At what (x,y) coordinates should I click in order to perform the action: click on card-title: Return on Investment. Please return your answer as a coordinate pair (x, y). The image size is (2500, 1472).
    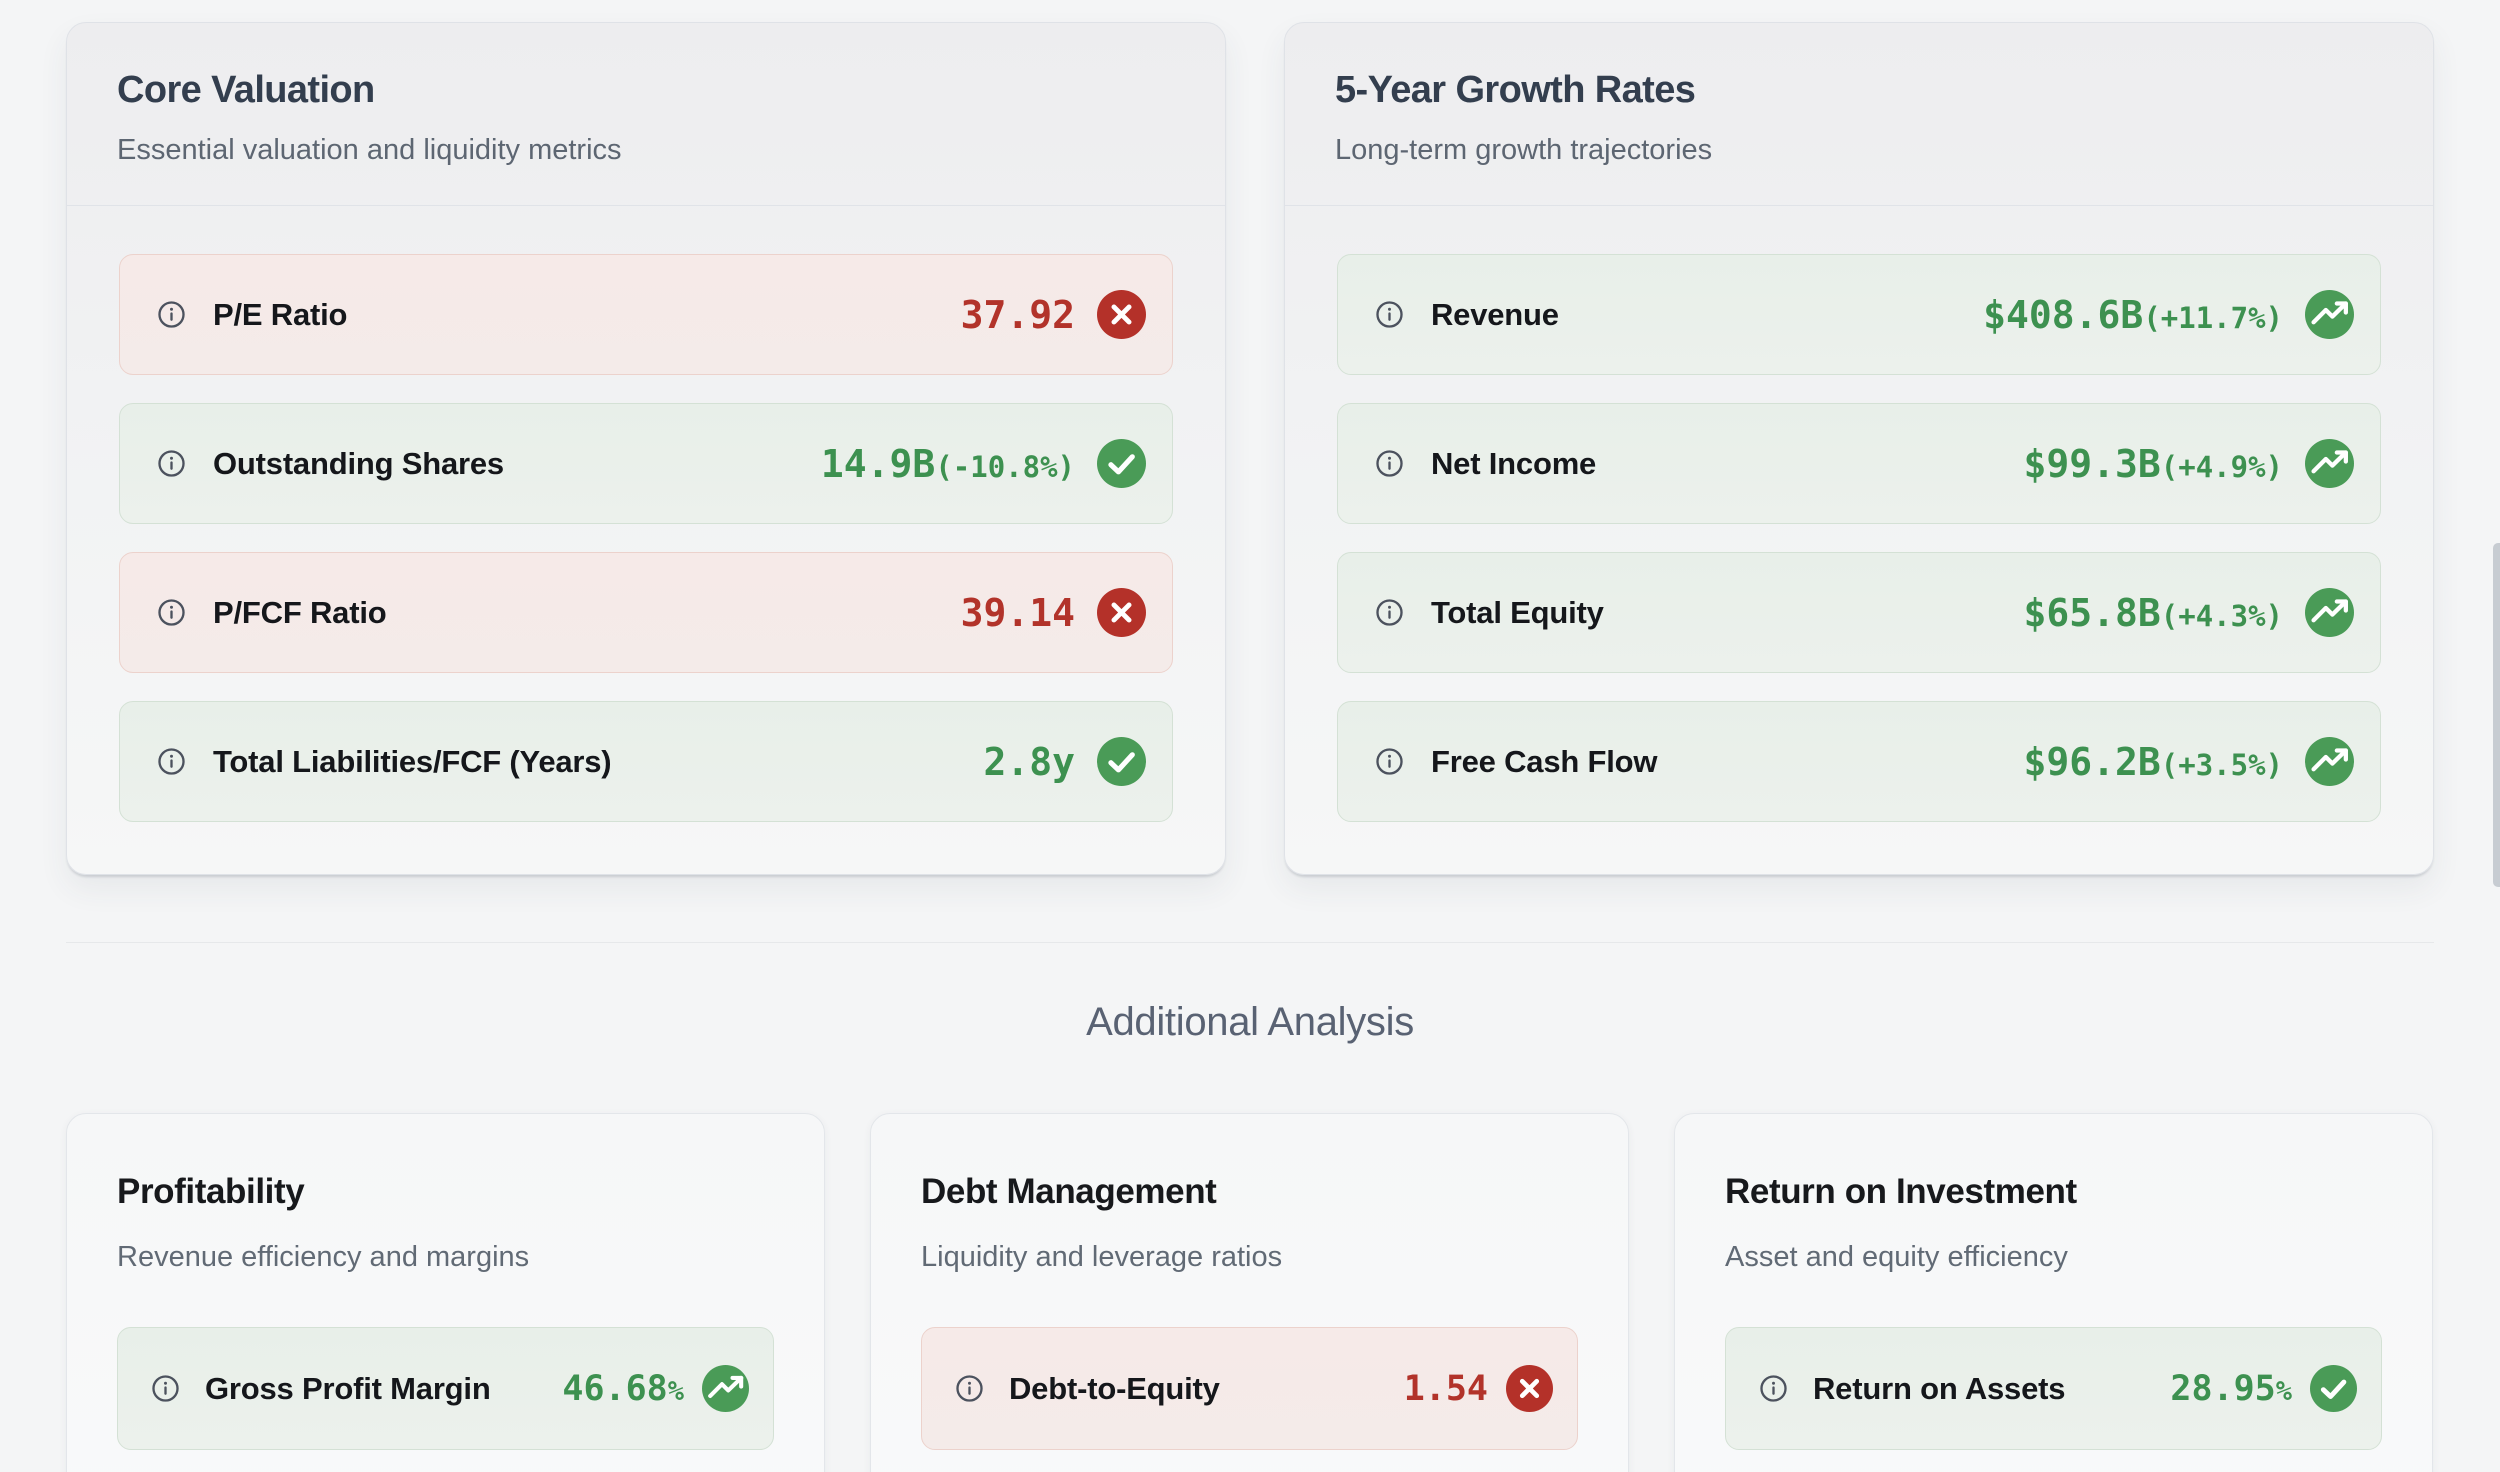
    Looking at the image, I should click on (1901, 1191).